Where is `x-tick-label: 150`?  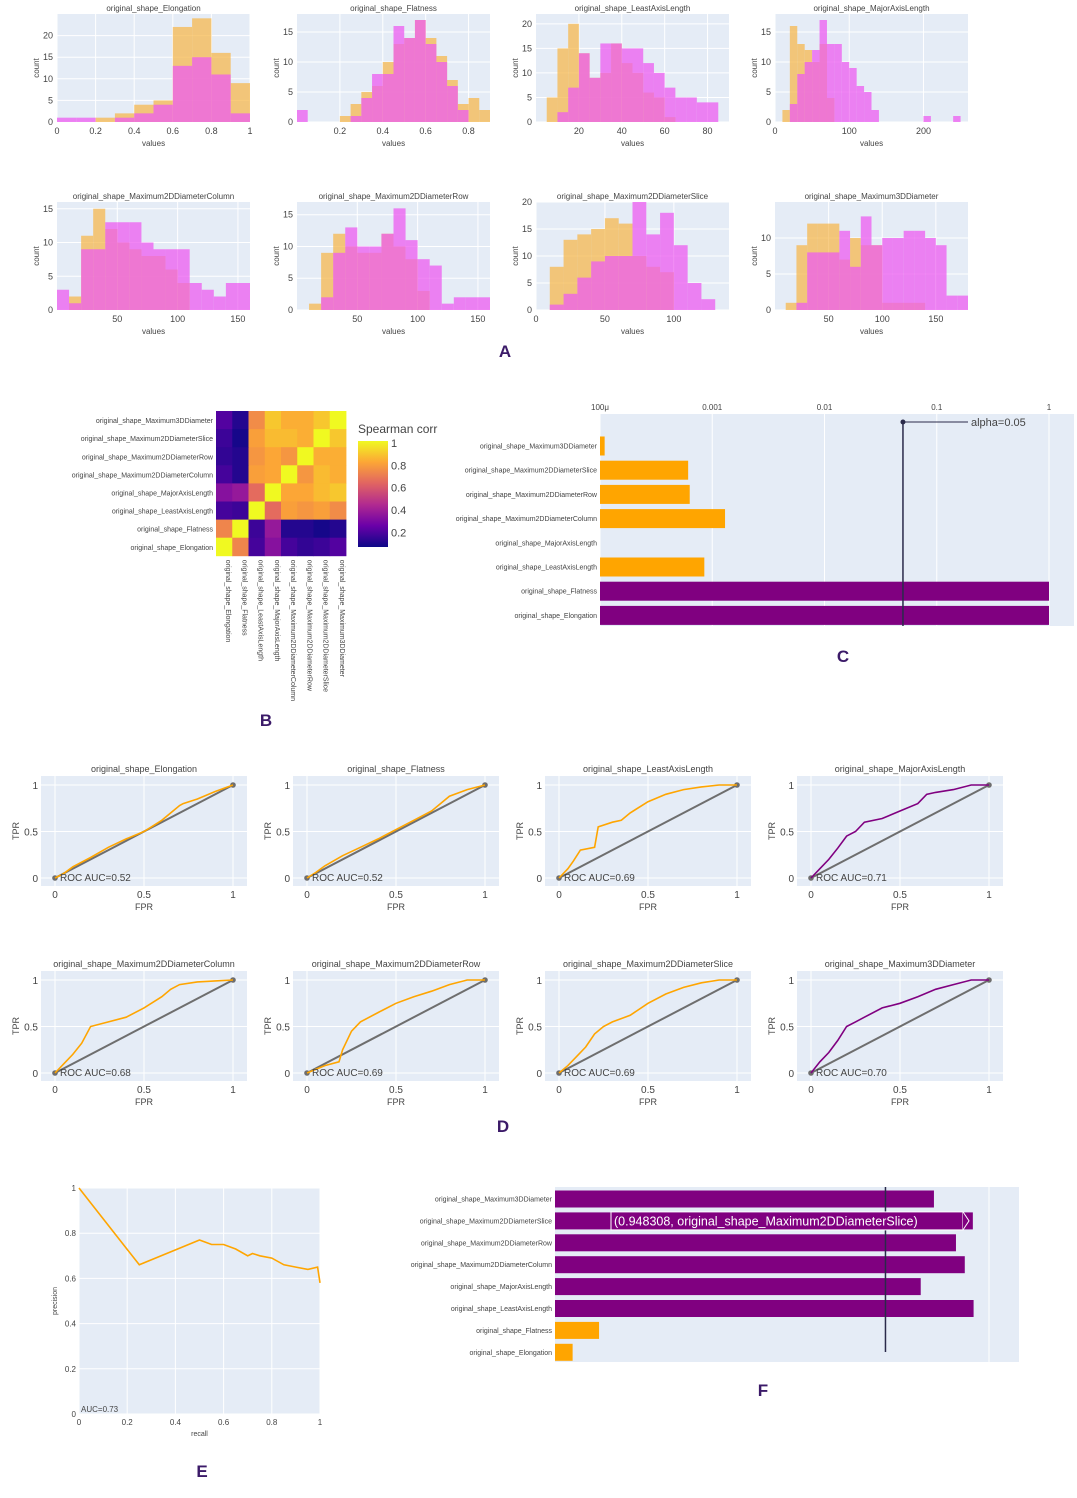
x-tick-label: 150 is located at coordinates (237, 319).